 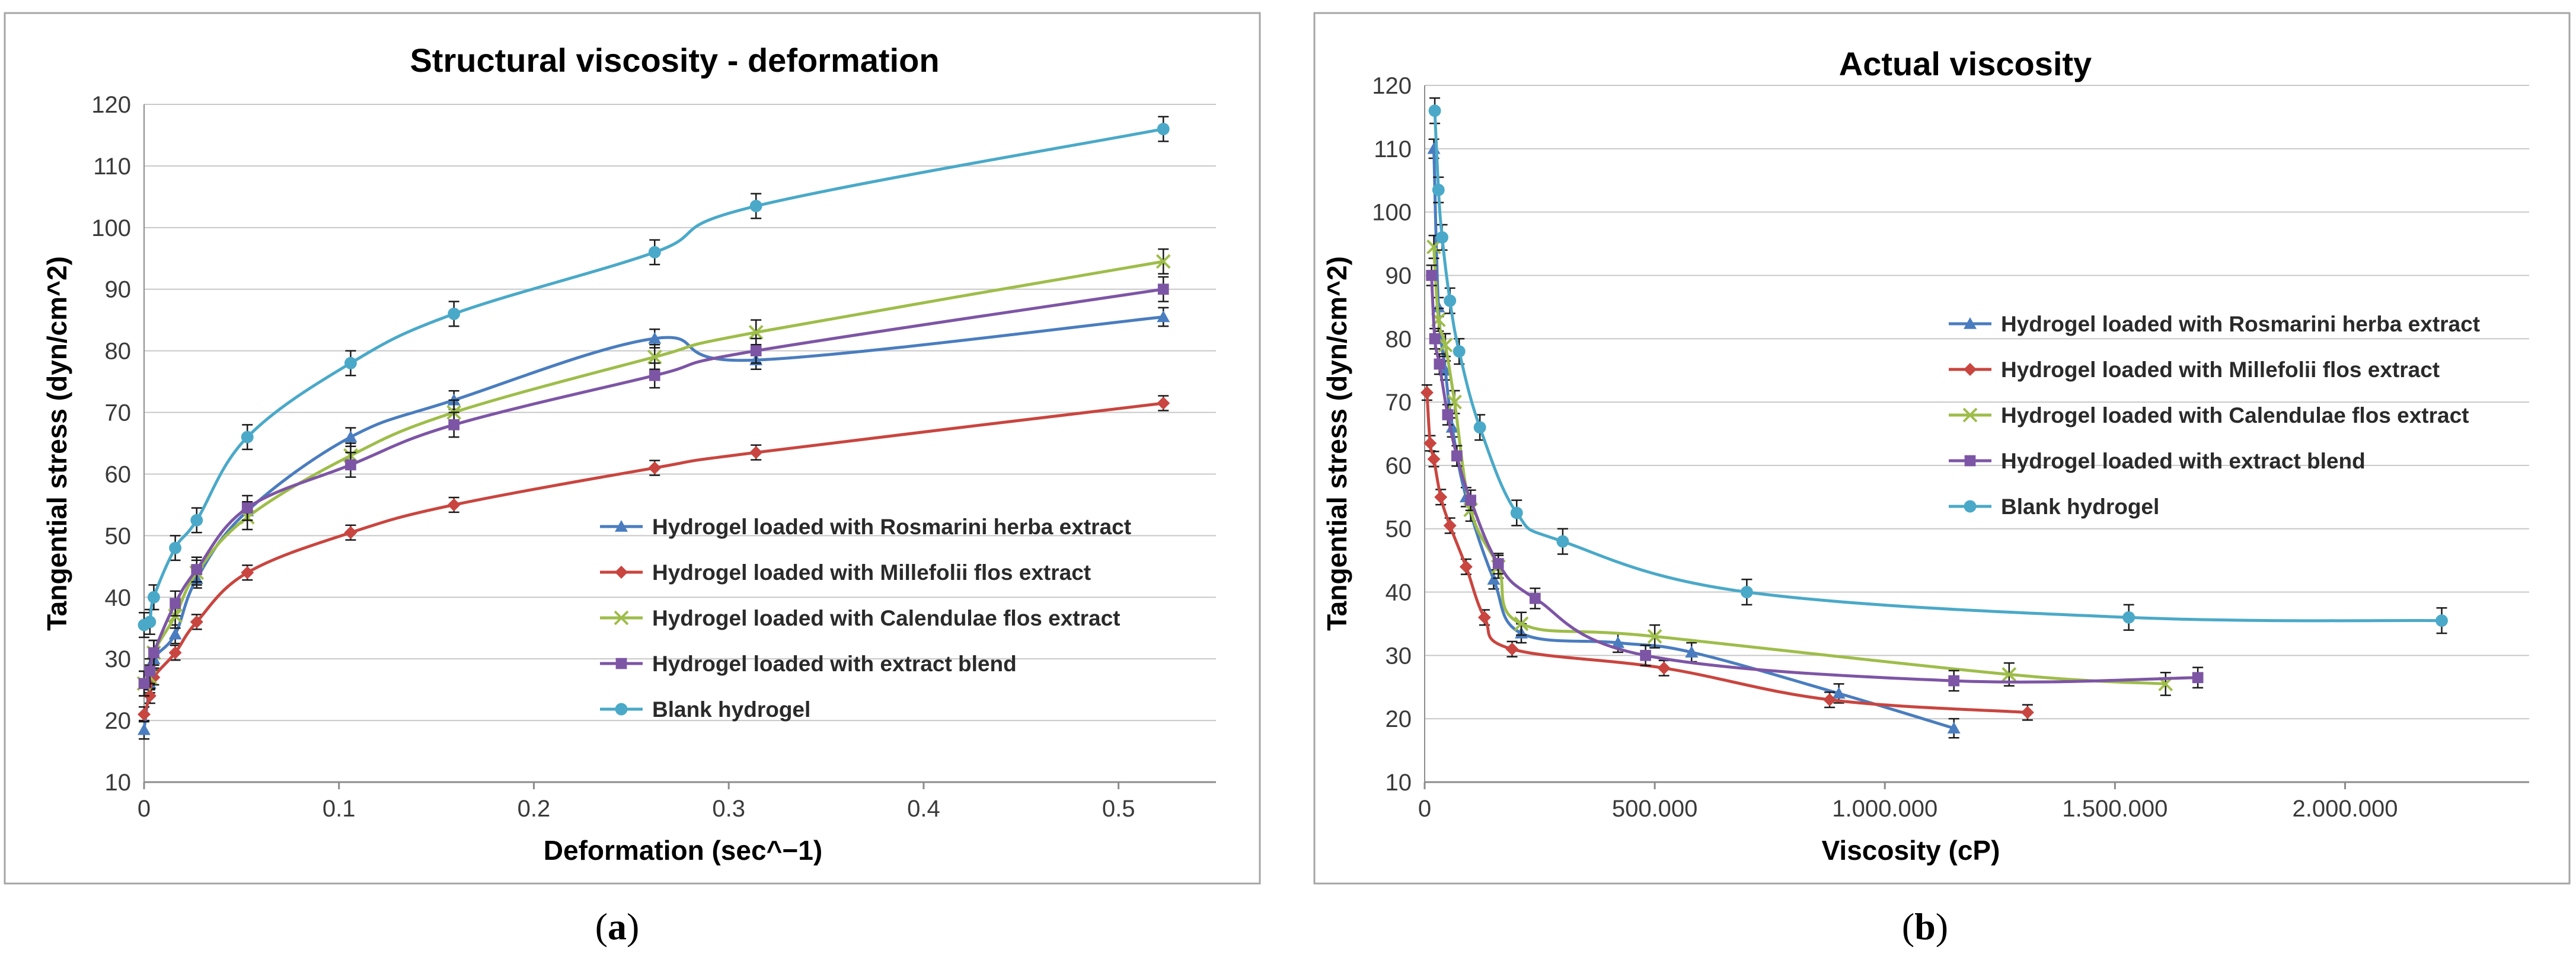 I want to click on chart-a-ytick-label: 70, so click(x=118, y=413).